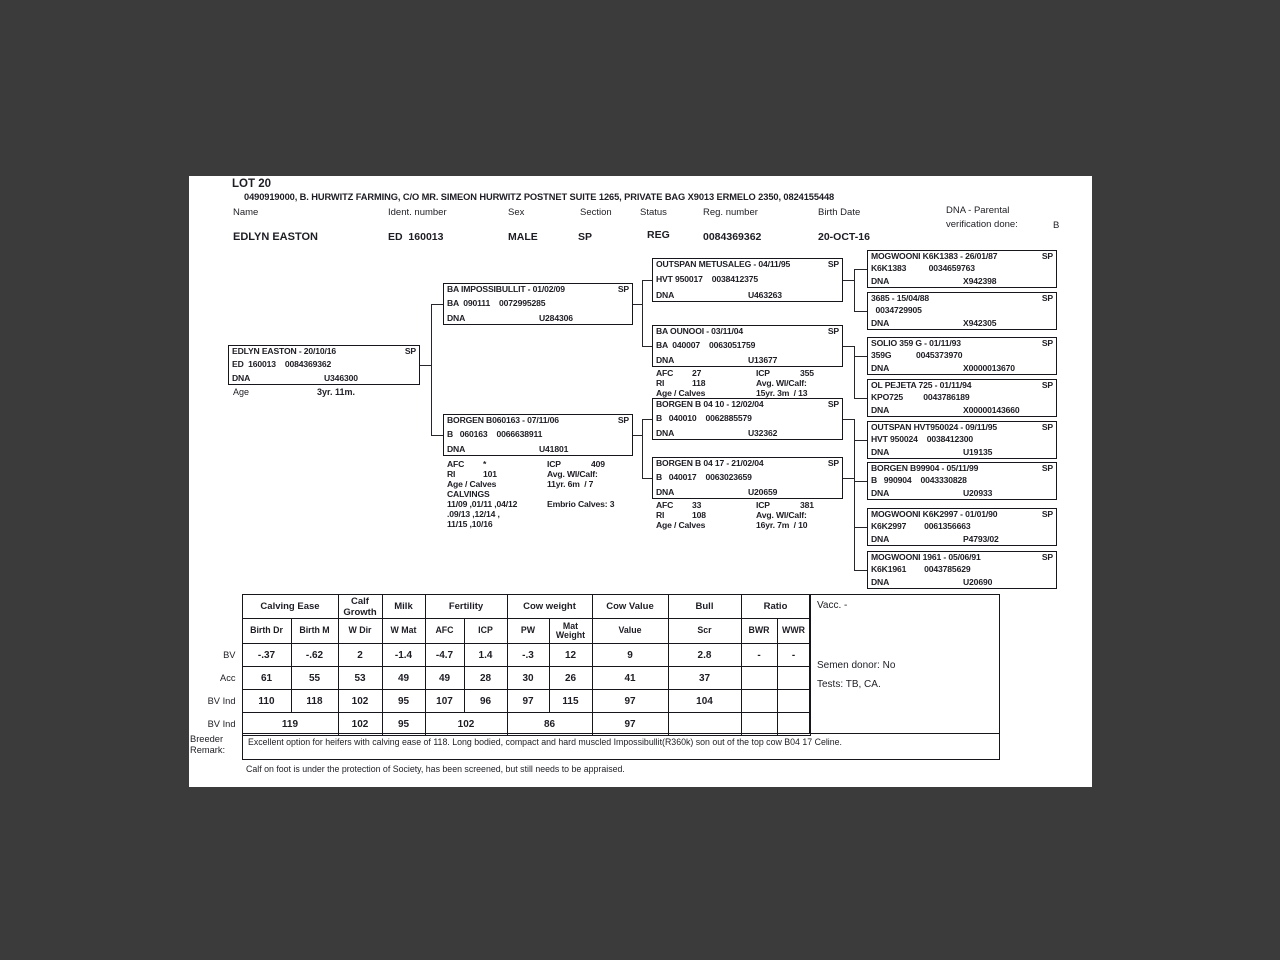  Describe the element at coordinates (266, 701) in the screenshot. I see `cell: 110` at that location.